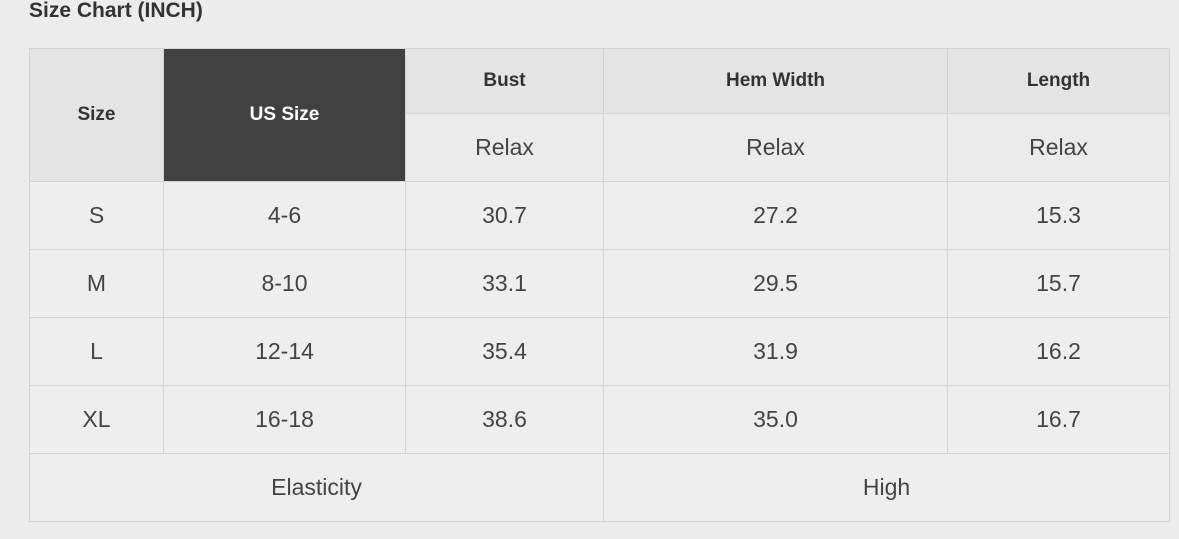 Image resolution: width=1179 pixels, height=539 pixels. I want to click on header-bust: Bust, so click(504, 81).